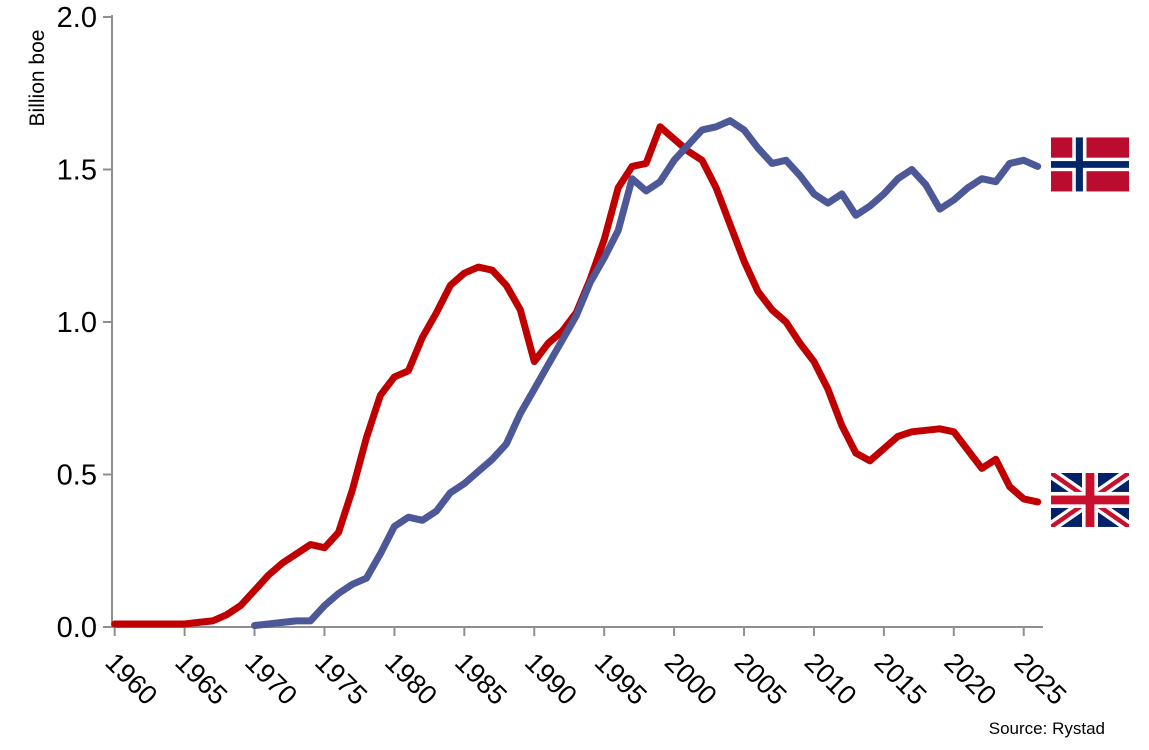 This screenshot has width=1149, height=750. I want to click on x-axis-tick-label: 2000, so click(691, 679).